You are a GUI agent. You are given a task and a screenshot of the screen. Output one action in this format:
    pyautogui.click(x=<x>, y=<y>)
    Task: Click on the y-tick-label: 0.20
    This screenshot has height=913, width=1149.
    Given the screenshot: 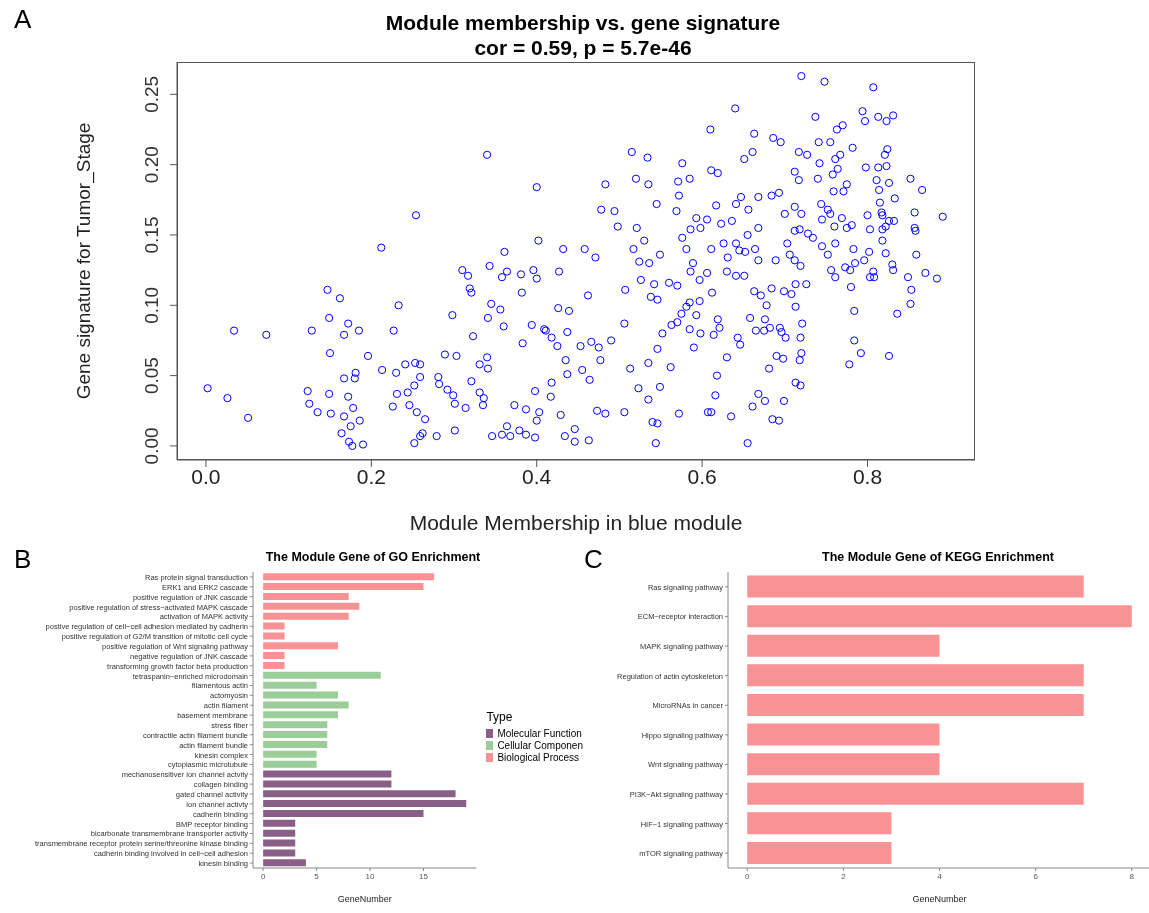 What is the action you would take?
    pyautogui.click(x=151, y=165)
    